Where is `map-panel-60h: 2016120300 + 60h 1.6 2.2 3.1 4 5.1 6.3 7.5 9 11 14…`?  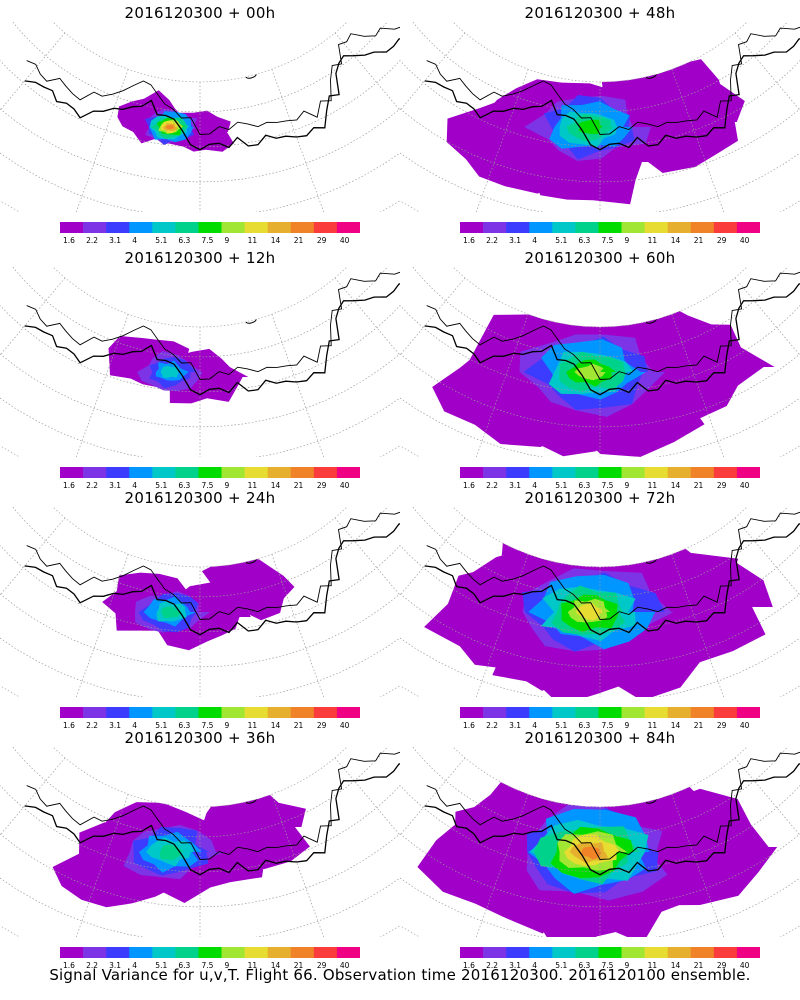
map-panel-60h: 2016120300 + 60h 1.6 2.2 3.1 4 5.1 6.3 7.5 9 11 14… is located at coordinates (600, 367).